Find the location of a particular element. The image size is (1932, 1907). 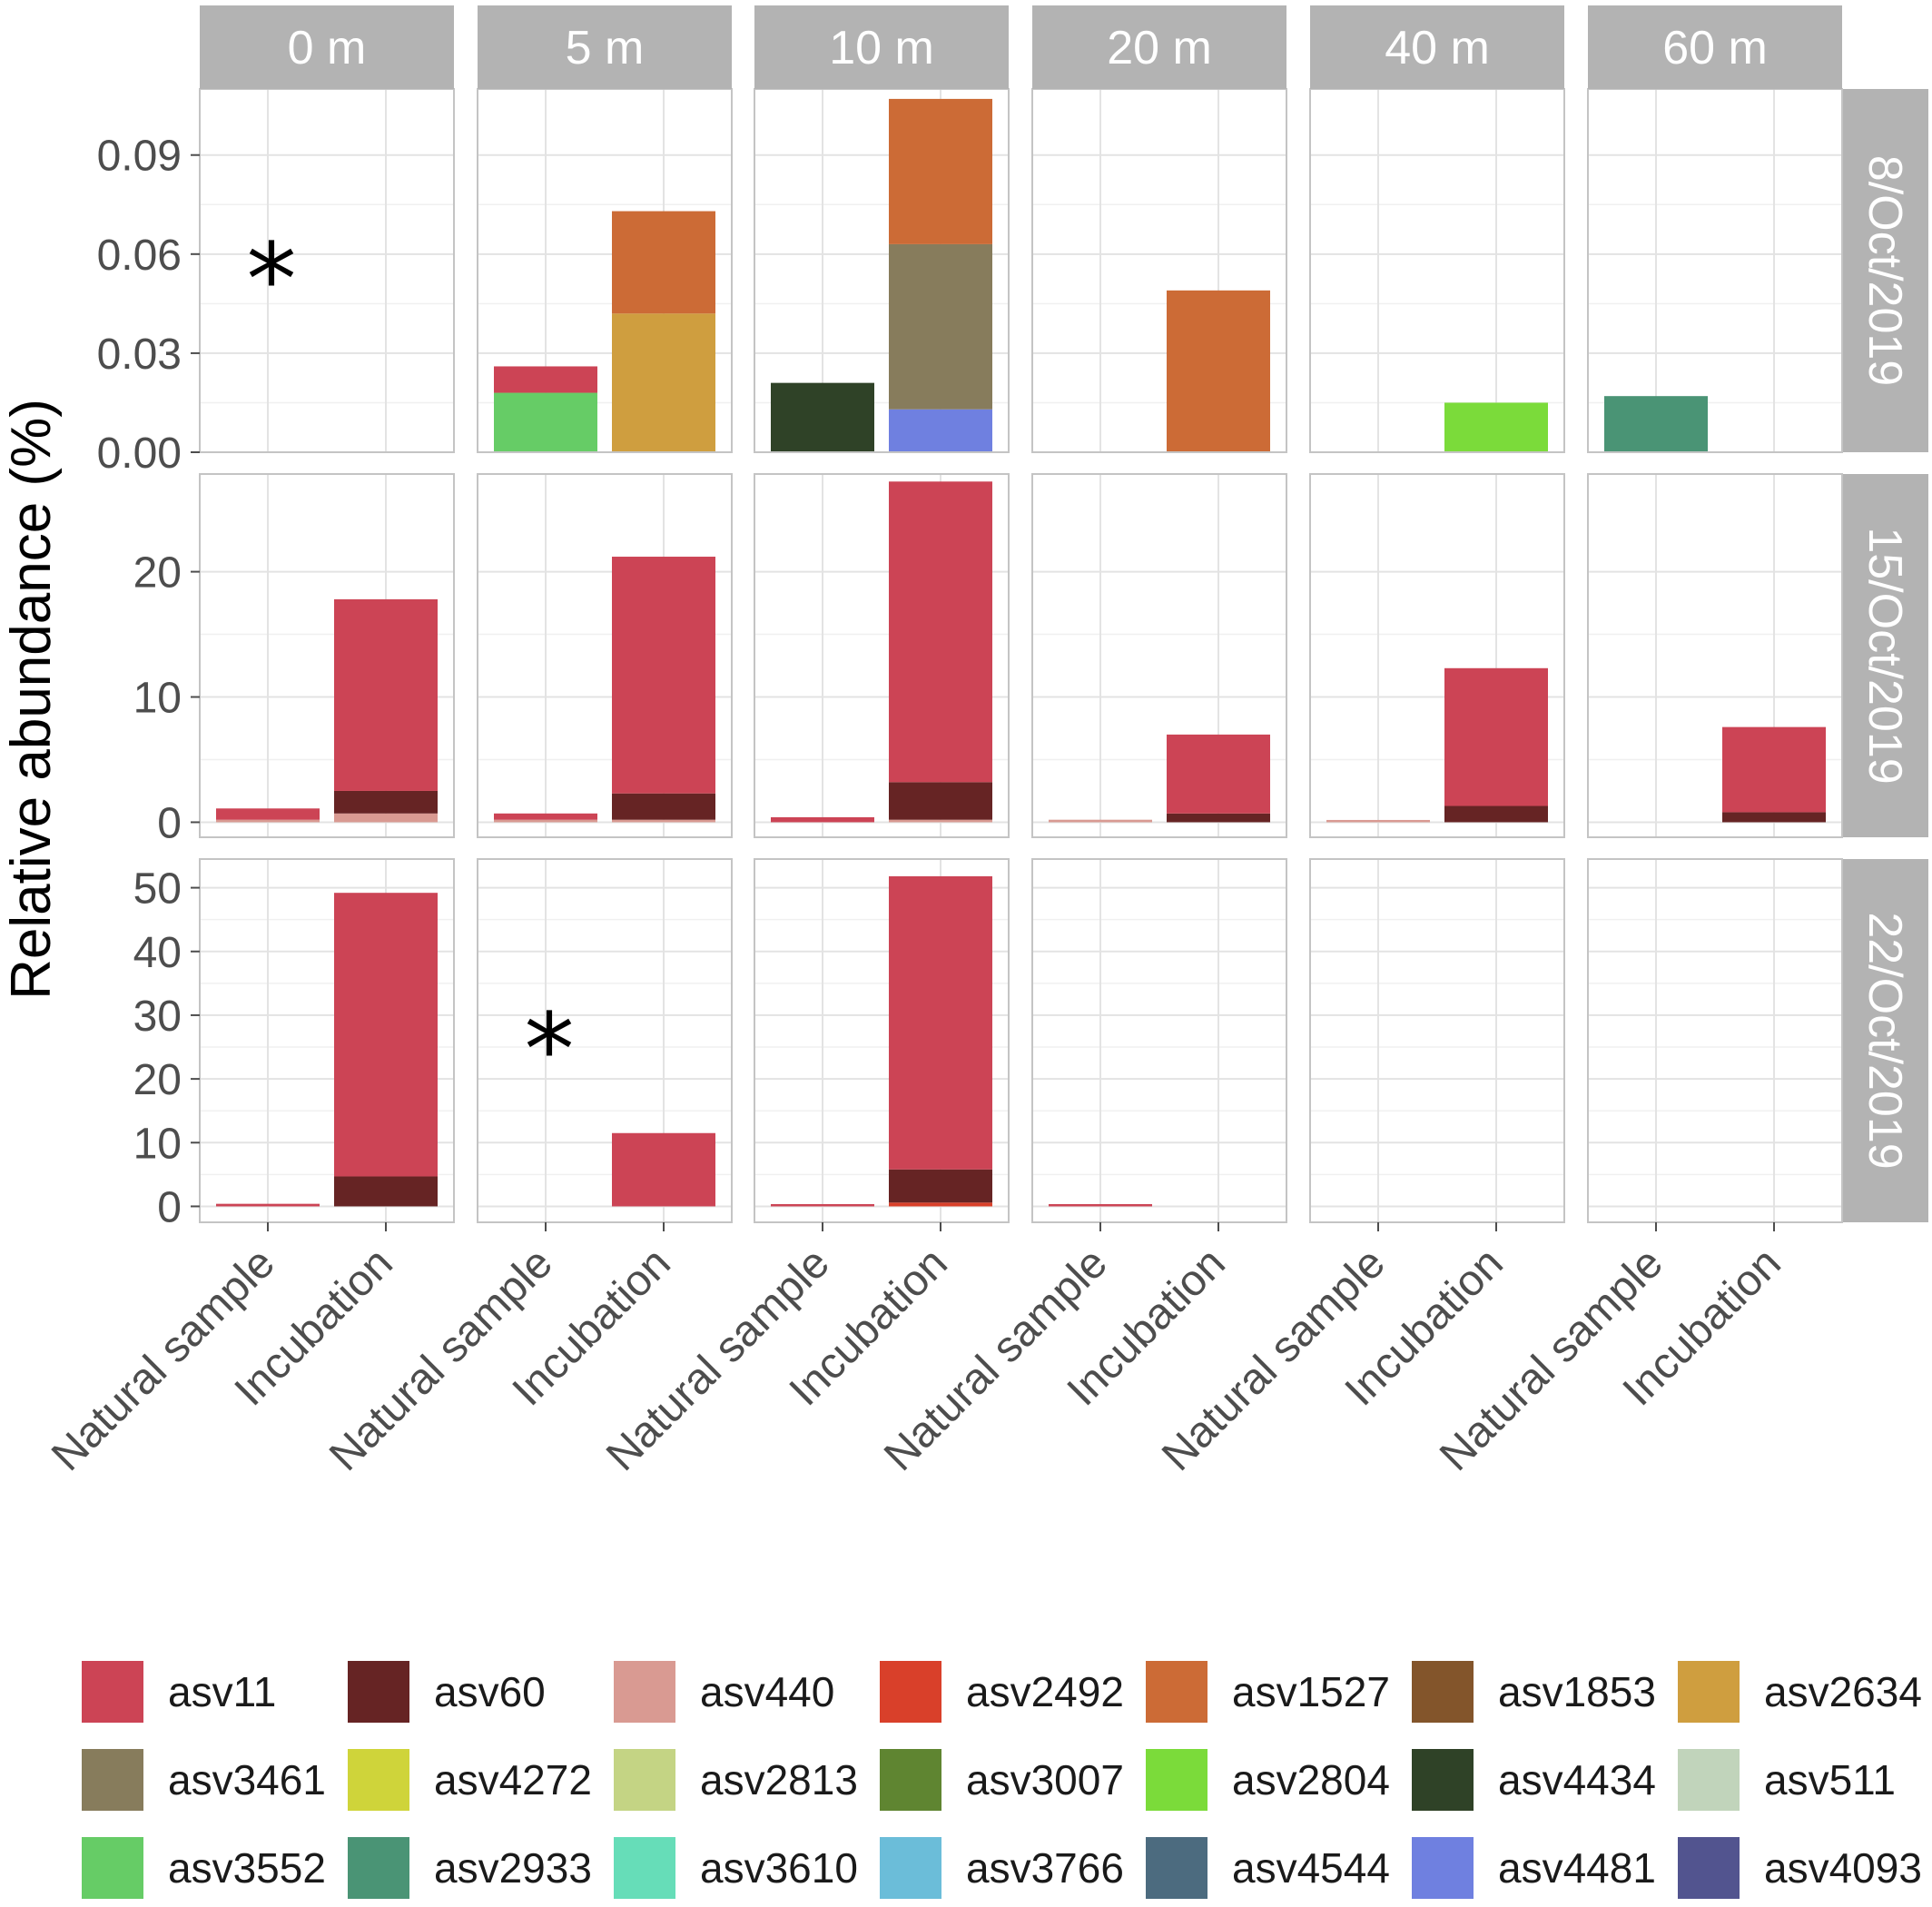

column-strip-label: 40 m is located at coordinates (1437, 48).